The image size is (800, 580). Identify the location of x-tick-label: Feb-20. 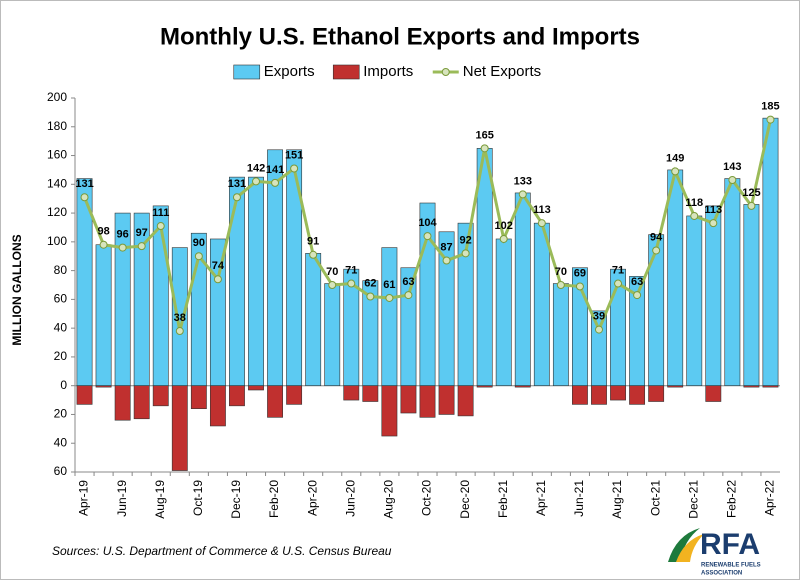
(274, 499).